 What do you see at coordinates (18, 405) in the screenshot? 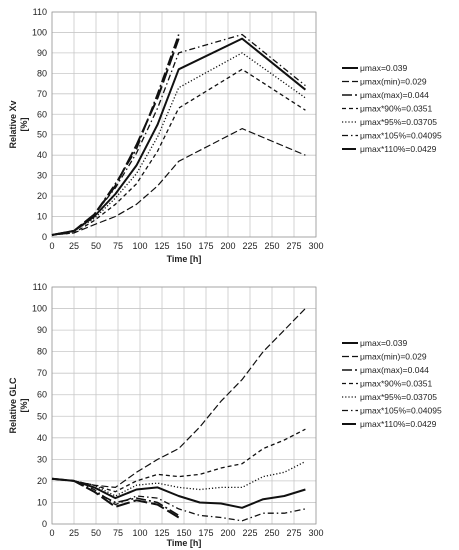
I see `y-axis-title: Relative GLC[%]` at bounding box center [18, 405].